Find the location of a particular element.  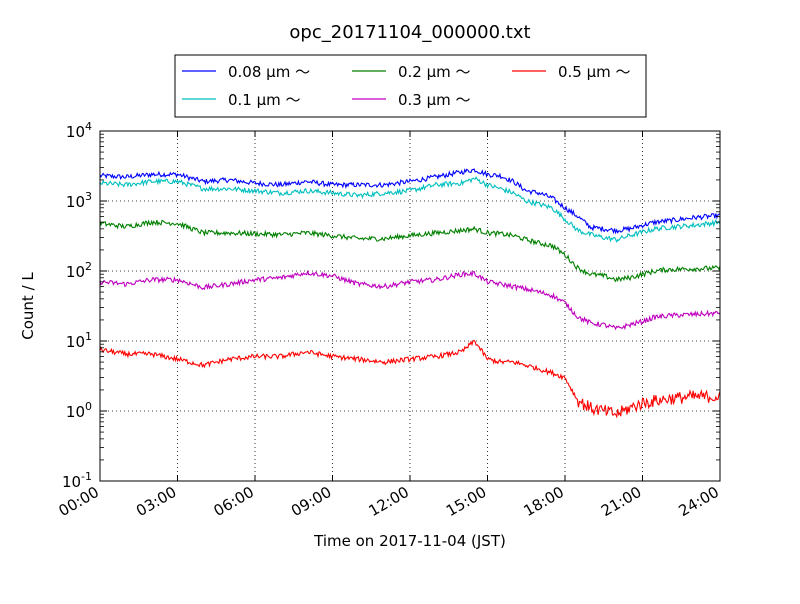

y-tick-label: 10³ is located at coordinates (79, 200).